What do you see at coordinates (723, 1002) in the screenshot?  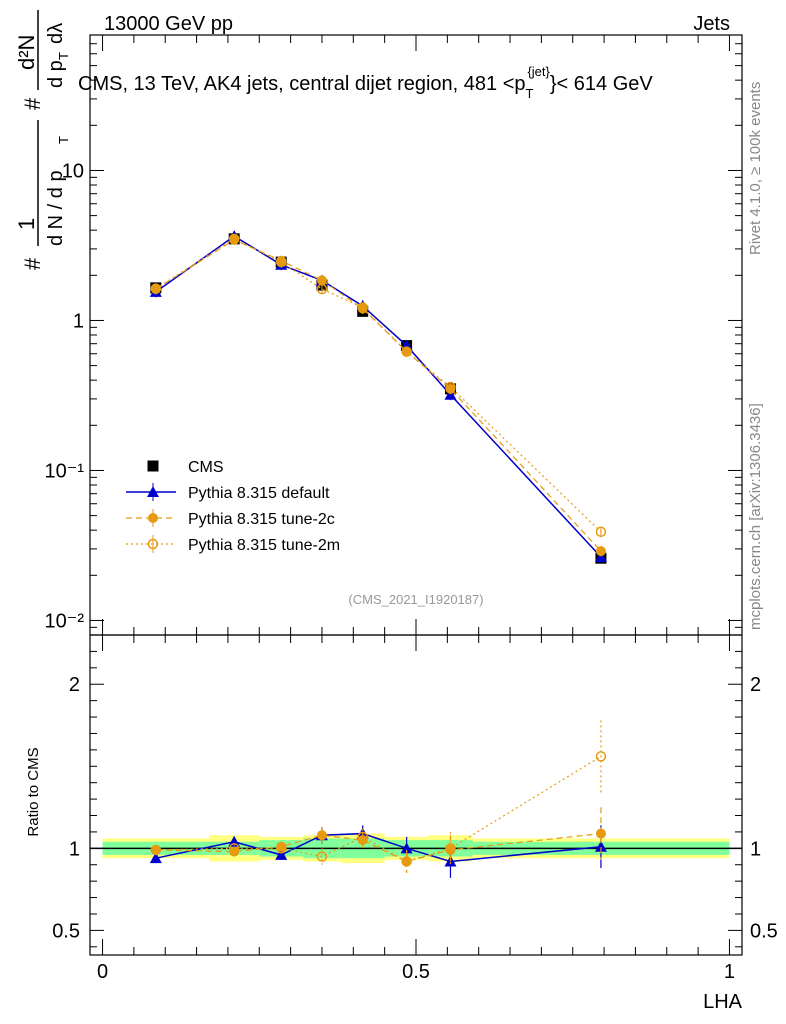 I see `x-axis-label: LHA` at bounding box center [723, 1002].